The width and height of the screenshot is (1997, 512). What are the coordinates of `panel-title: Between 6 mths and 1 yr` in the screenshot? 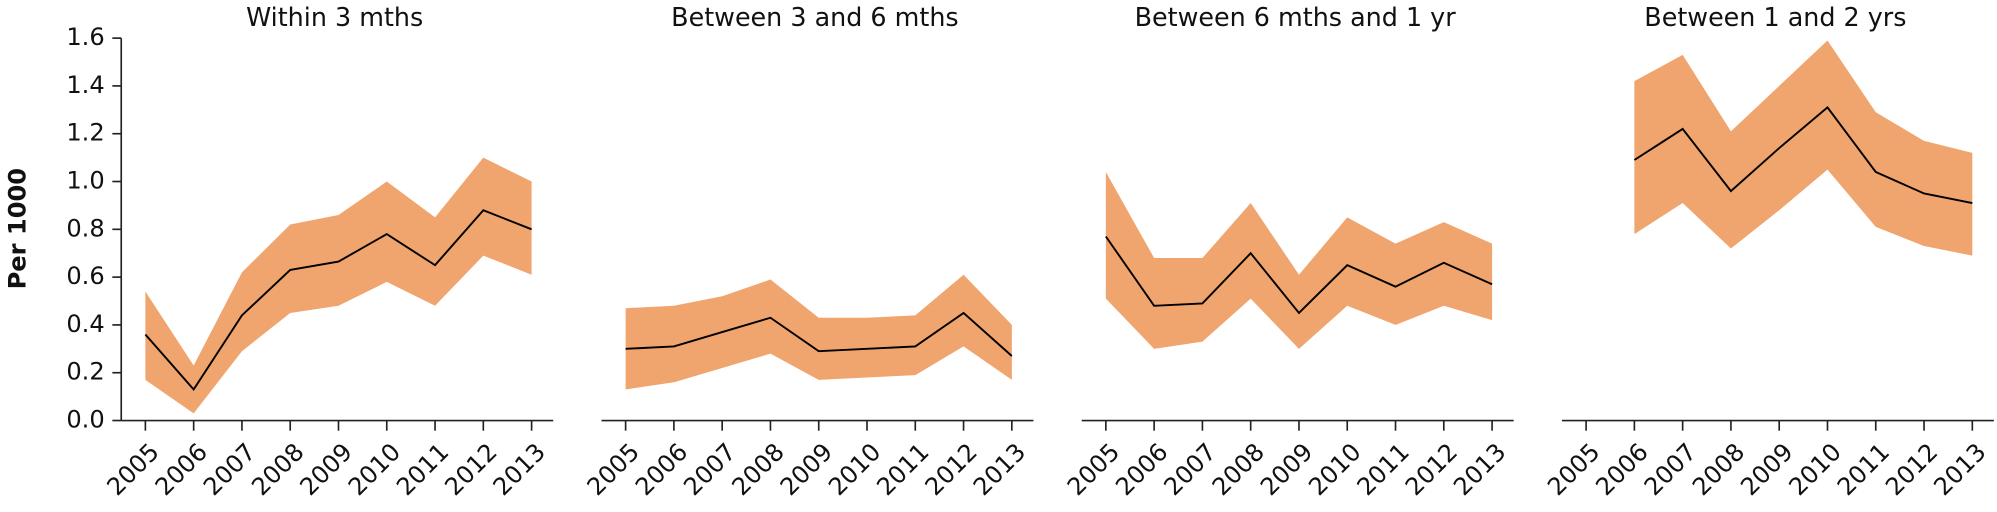 It's located at (1296, 17).